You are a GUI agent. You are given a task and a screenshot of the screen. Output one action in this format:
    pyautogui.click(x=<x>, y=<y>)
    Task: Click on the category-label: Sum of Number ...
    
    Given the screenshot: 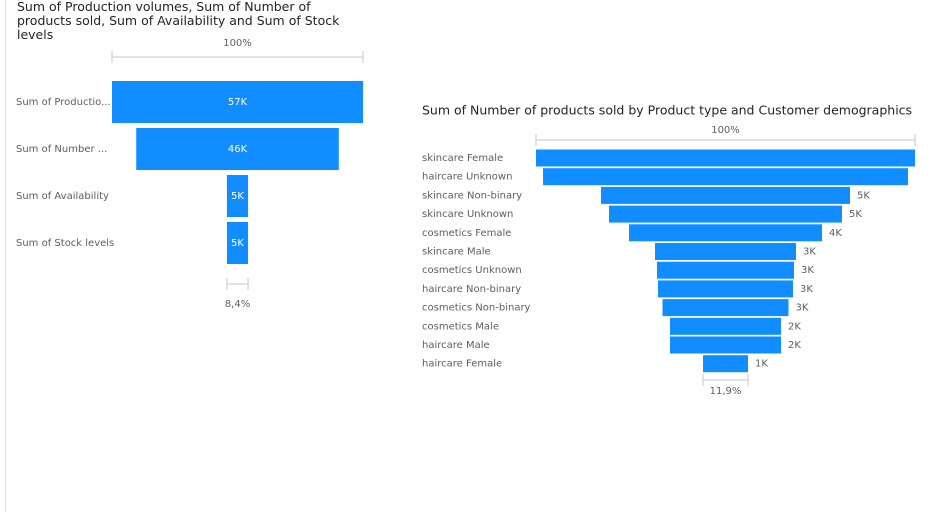 What is the action you would take?
    pyautogui.click(x=61, y=149)
    